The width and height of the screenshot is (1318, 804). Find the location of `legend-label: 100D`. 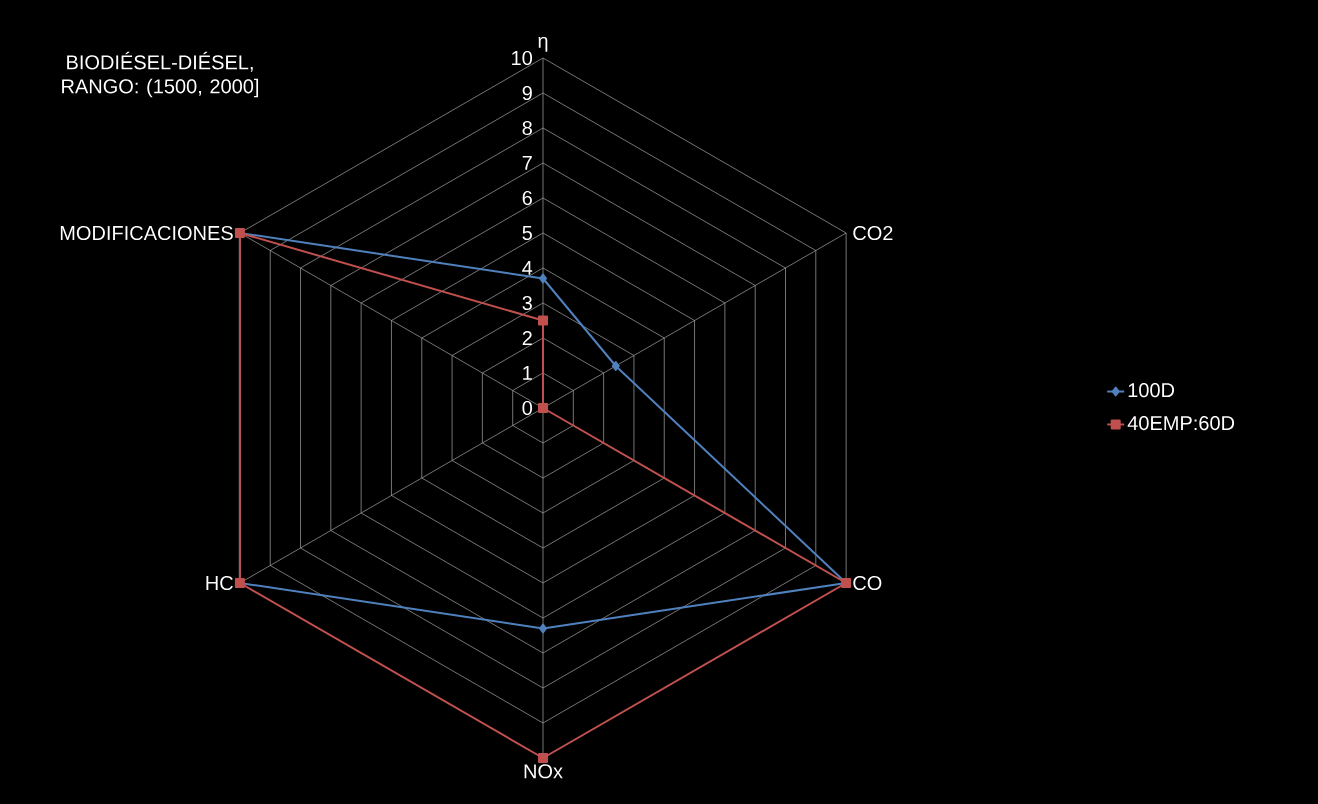

legend-label: 100D is located at coordinates (1151, 390).